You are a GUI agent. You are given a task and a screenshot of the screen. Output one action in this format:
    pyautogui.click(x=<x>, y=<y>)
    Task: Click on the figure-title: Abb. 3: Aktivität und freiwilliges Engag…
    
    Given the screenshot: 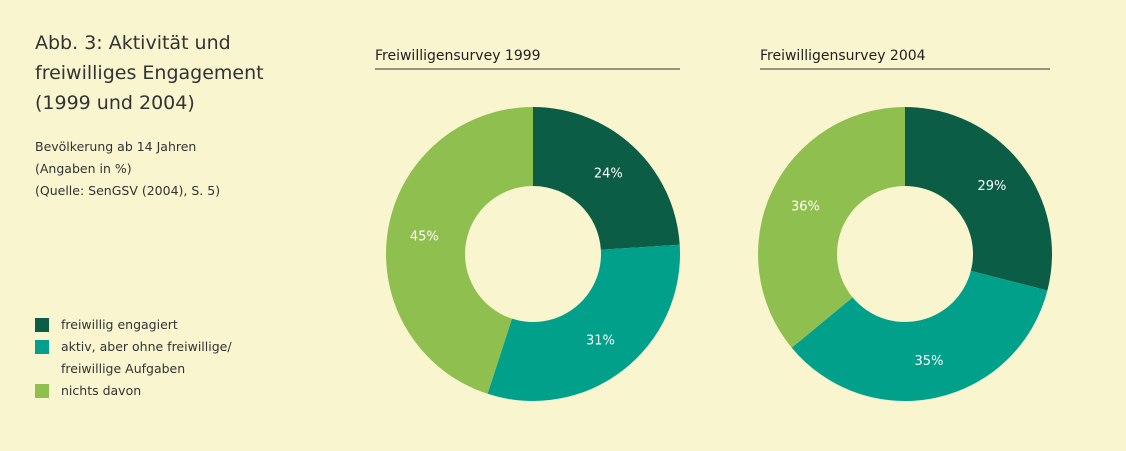 What is the action you would take?
    pyautogui.click(x=149, y=73)
    